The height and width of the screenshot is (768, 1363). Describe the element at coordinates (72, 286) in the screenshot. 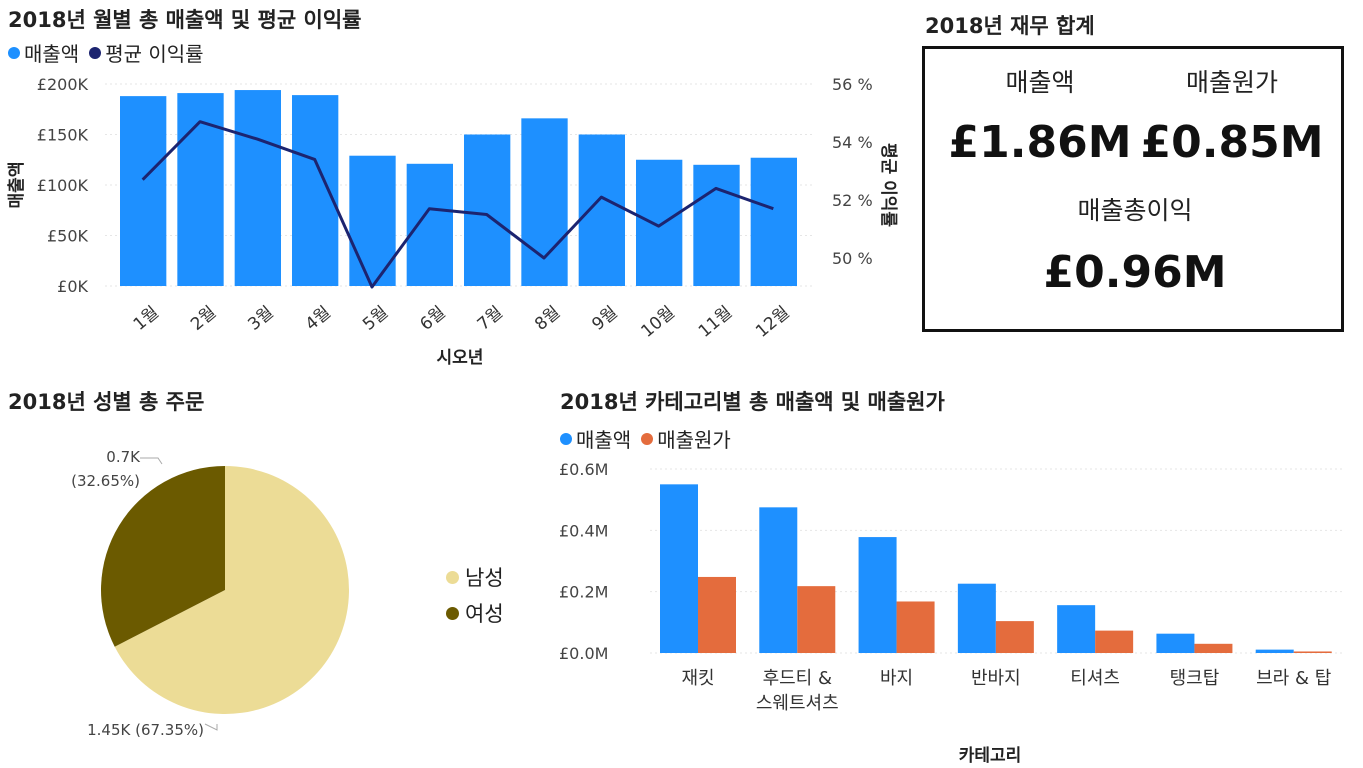

I see `y-tick-left: £0K` at that location.